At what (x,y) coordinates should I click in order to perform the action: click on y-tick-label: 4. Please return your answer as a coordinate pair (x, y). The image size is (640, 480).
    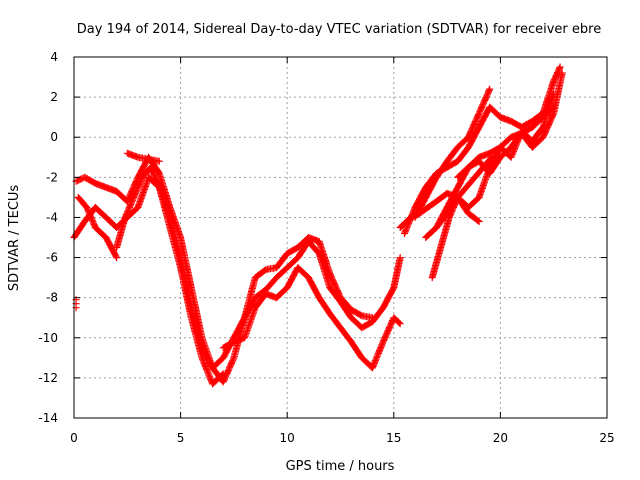
    Looking at the image, I should click on (54, 57).